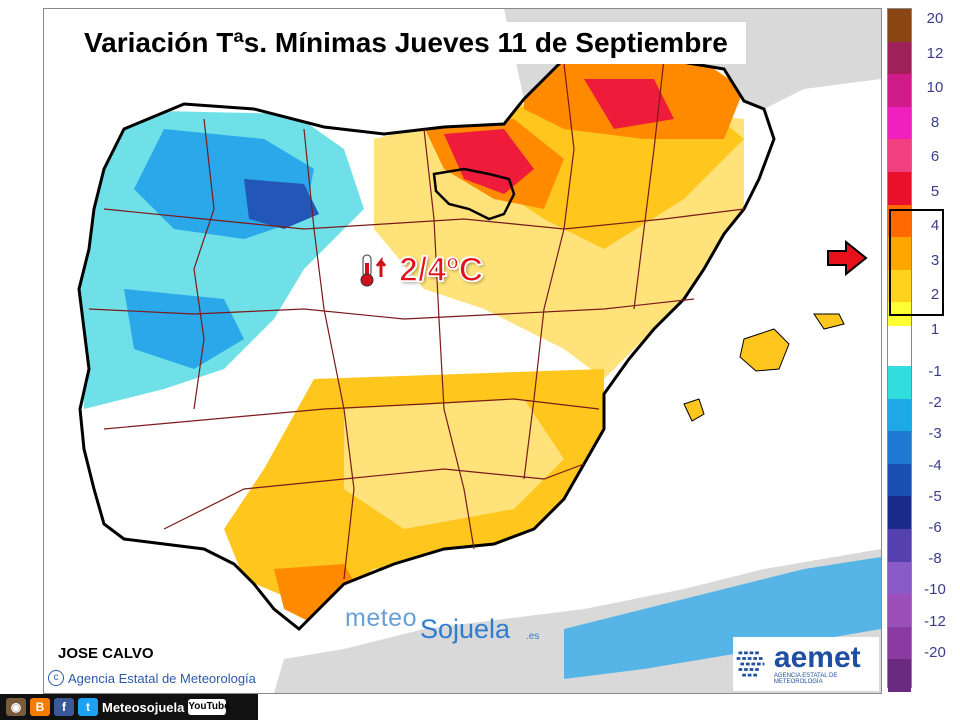 This screenshot has width=960, height=720. Describe the element at coordinates (56, 678) in the screenshot. I see `copyright-icon: c` at that location.